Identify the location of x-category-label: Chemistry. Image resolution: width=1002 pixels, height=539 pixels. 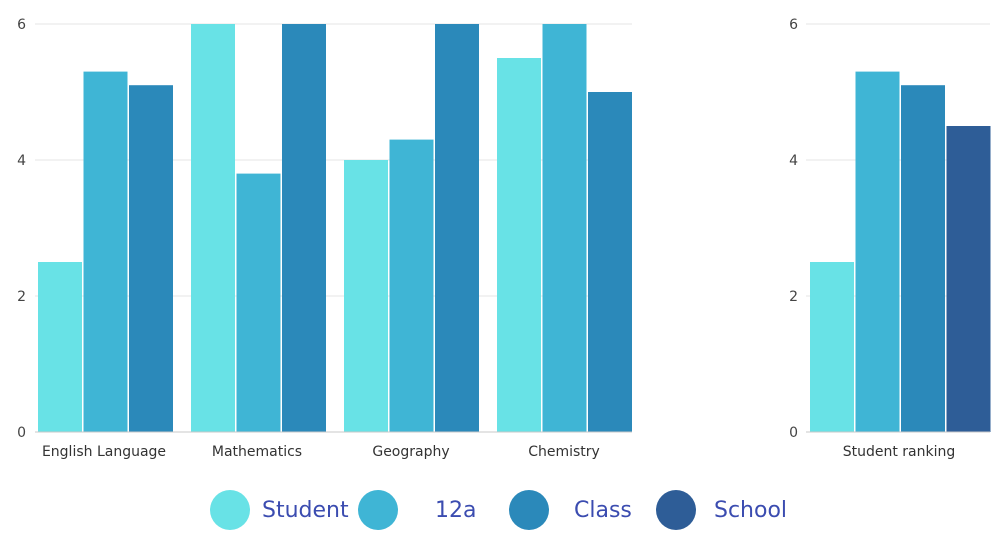
(564, 452).